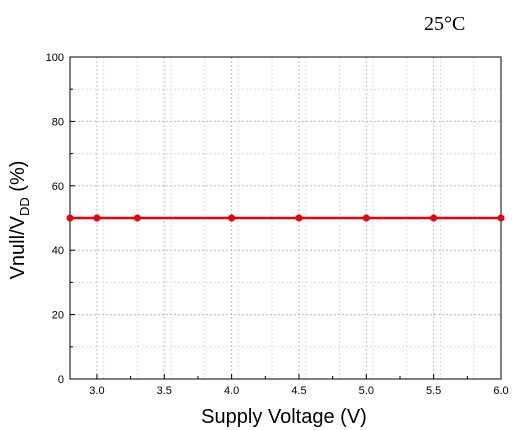  Describe the element at coordinates (164, 391) in the screenshot. I see `x-tick-label: 3.5` at that location.